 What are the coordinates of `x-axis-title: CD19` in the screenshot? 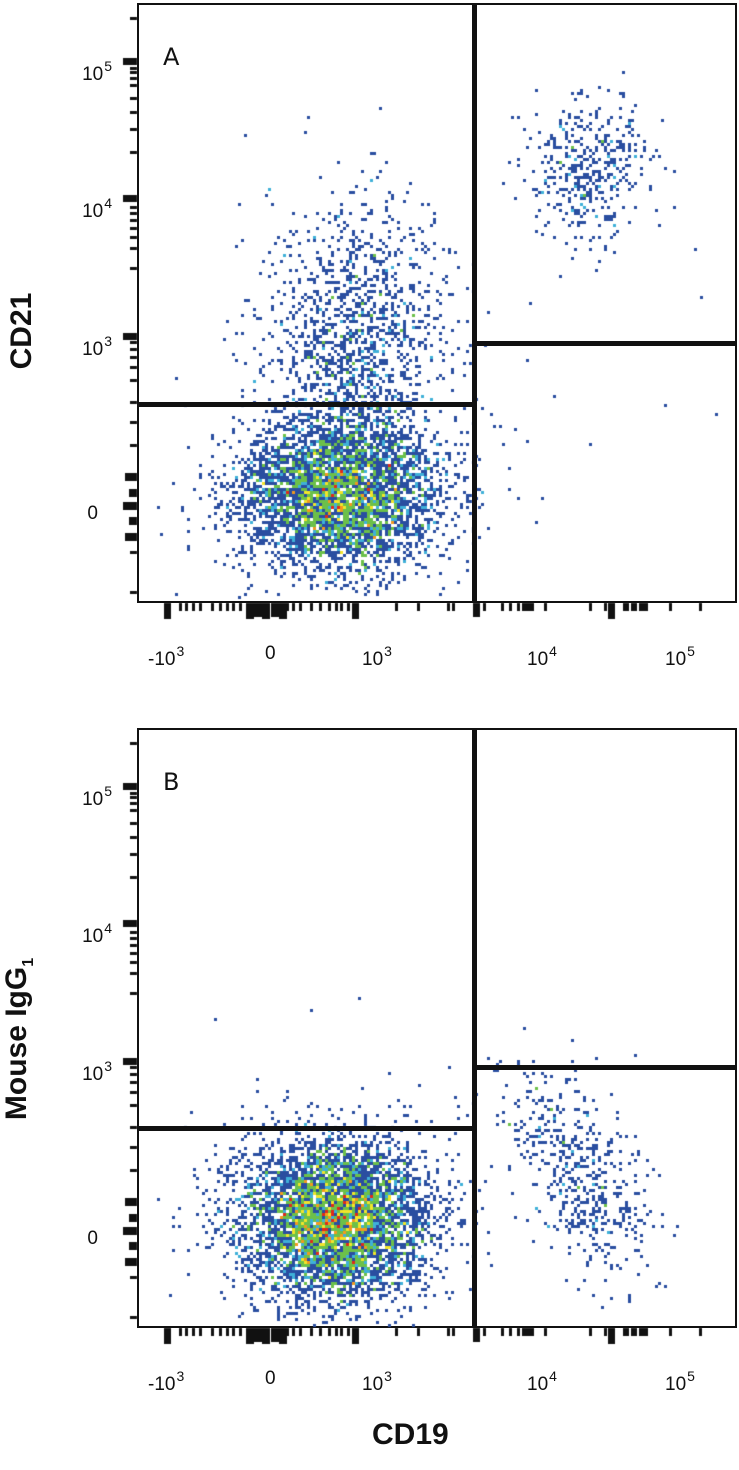 It's located at (410, 1435).